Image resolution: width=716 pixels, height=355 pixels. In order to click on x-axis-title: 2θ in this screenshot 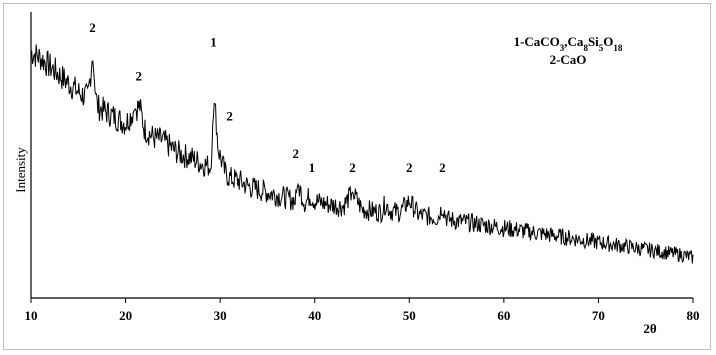, I will do `click(650, 328)`.